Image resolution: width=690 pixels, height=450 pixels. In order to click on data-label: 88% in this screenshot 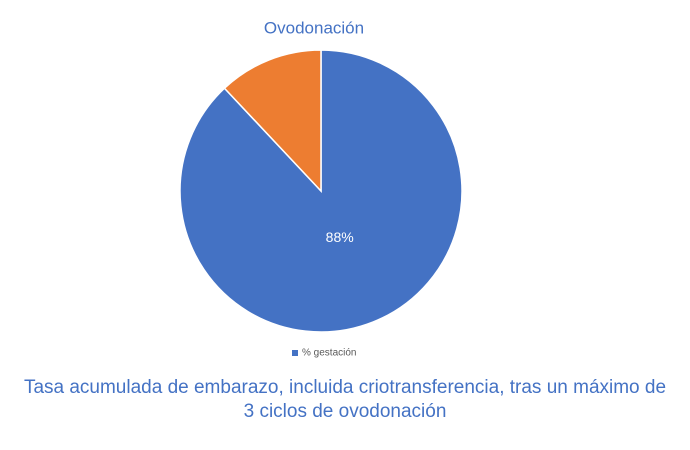, I will do `click(340, 237)`.